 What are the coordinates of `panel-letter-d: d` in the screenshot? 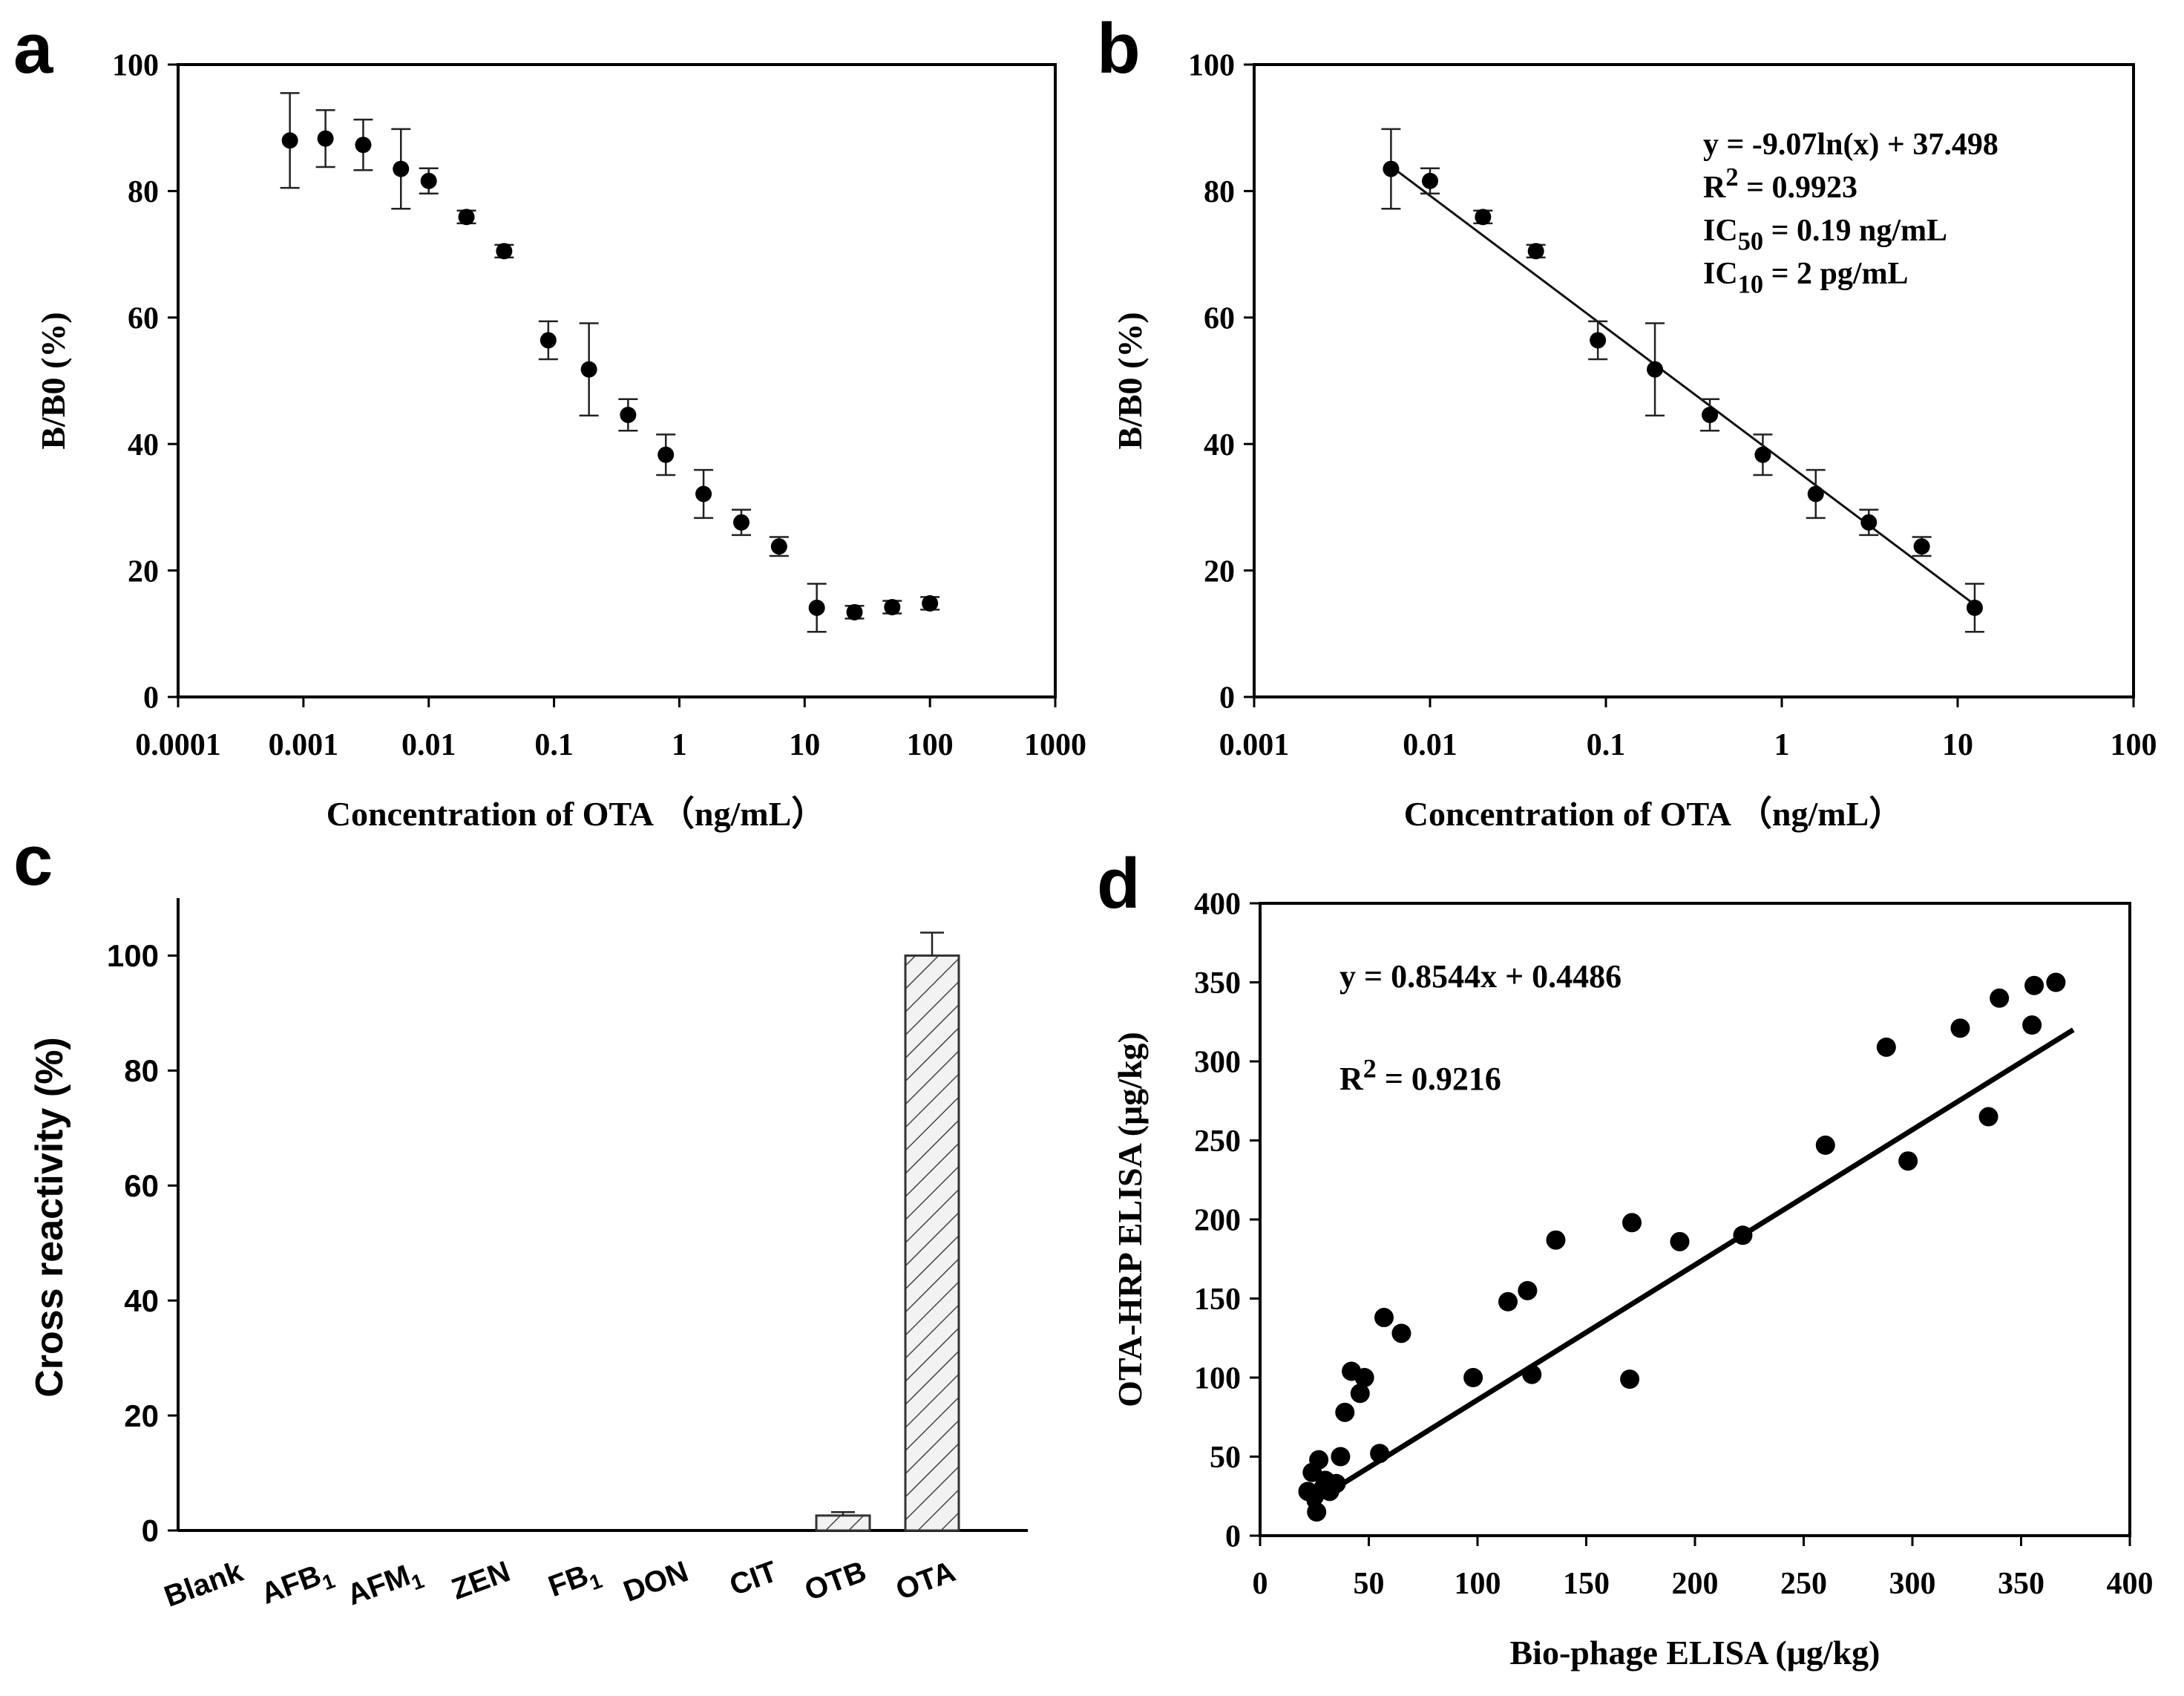 It's located at (1119, 884).